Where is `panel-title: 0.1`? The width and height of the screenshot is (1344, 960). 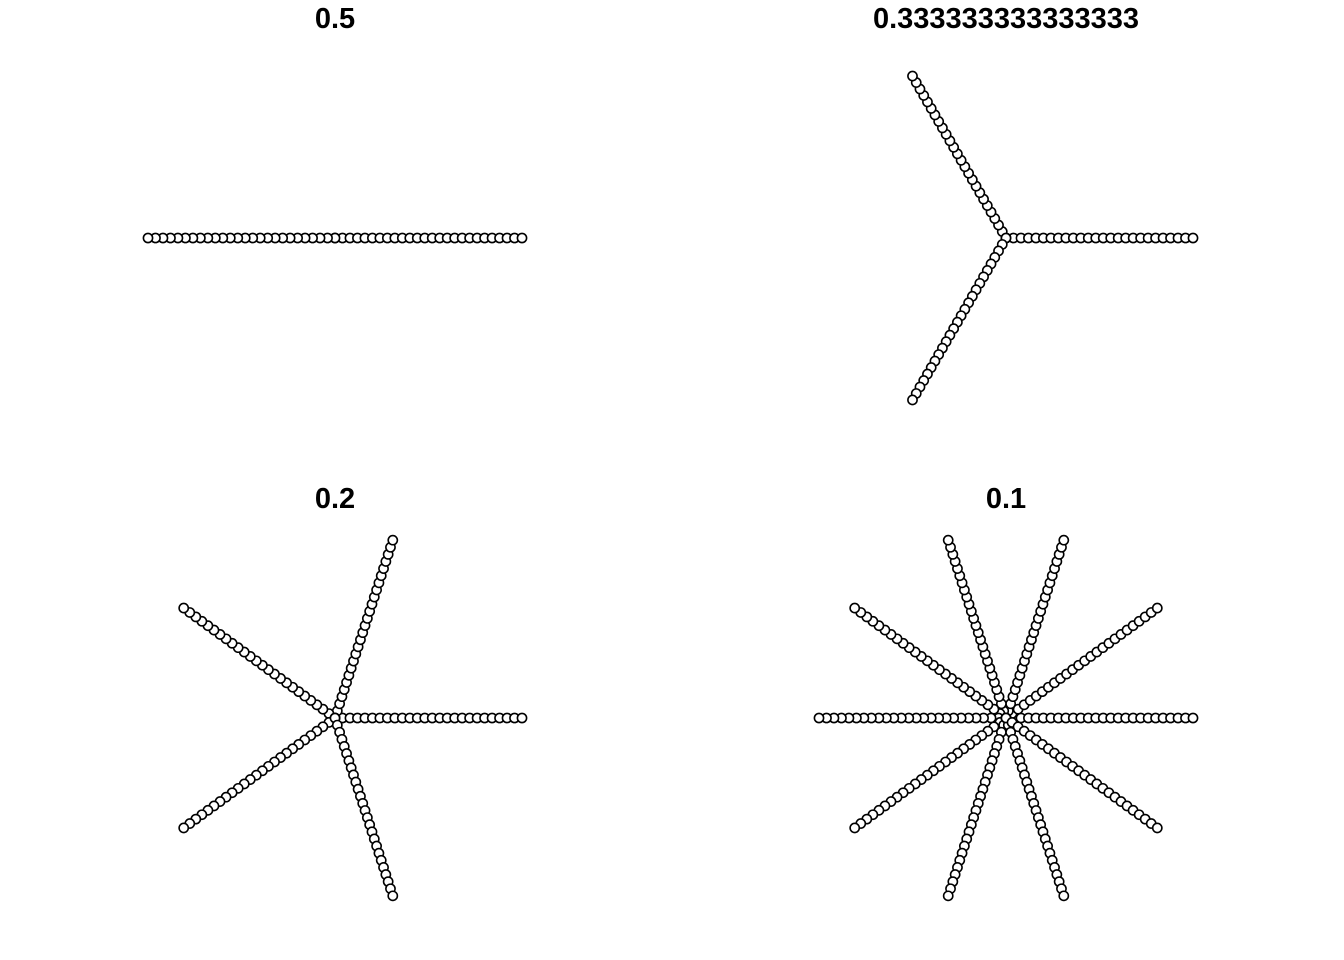
panel-title: 0.1 is located at coordinates (1006, 499).